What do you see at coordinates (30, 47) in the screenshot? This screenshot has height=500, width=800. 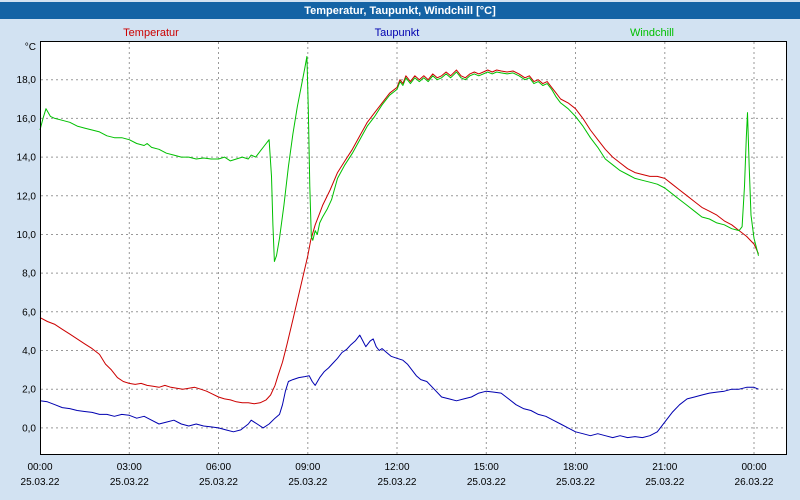 I see `y-axis-unit: °C` at bounding box center [30, 47].